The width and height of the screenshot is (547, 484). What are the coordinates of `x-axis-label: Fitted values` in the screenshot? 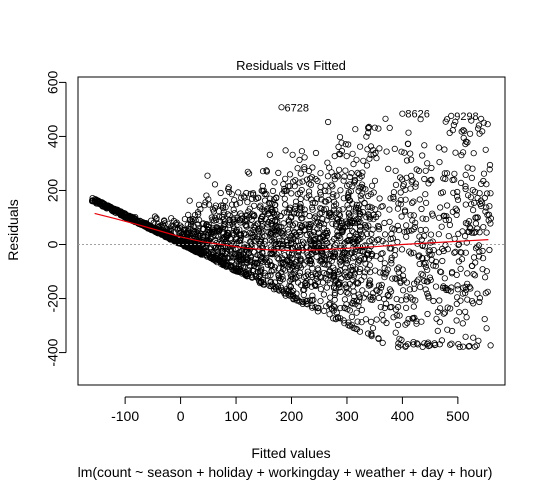 It's located at (290, 453).